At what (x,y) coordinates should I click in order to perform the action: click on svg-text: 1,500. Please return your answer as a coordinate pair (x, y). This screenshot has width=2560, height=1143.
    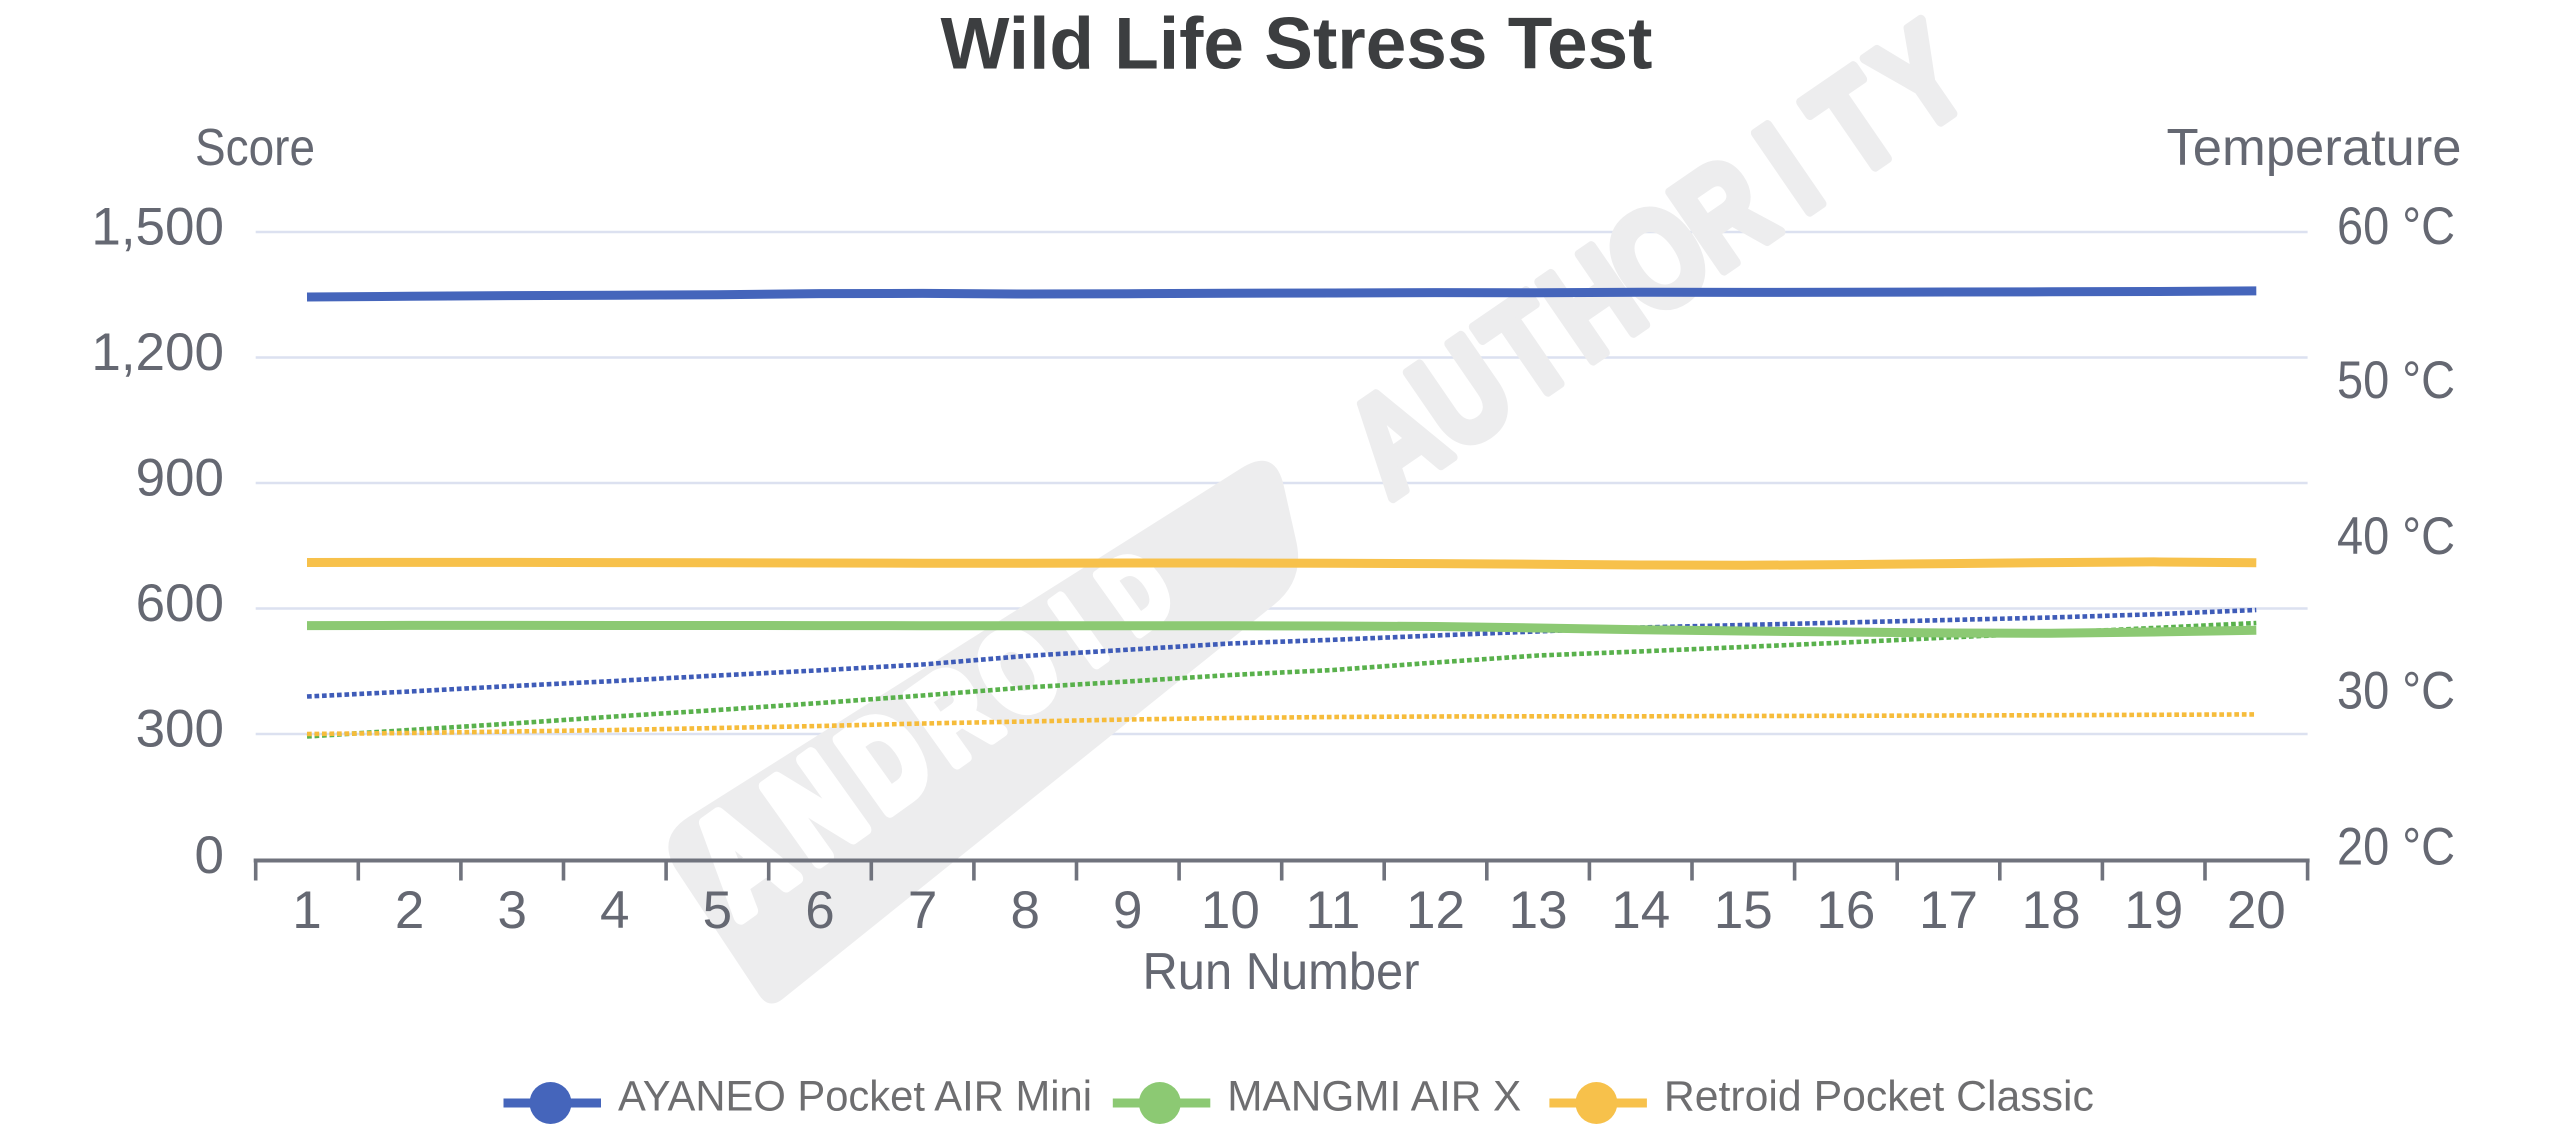
    Looking at the image, I should click on (157, 227).